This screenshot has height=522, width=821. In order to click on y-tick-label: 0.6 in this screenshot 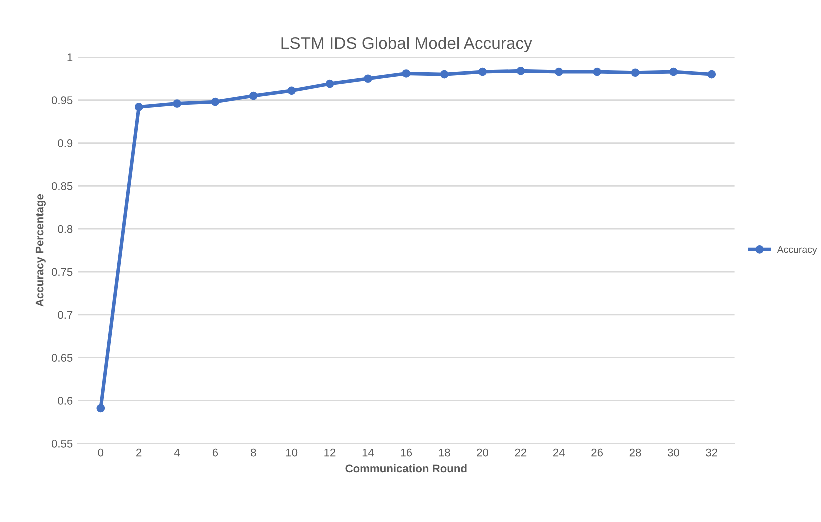, I will do `click(65, 401)`.